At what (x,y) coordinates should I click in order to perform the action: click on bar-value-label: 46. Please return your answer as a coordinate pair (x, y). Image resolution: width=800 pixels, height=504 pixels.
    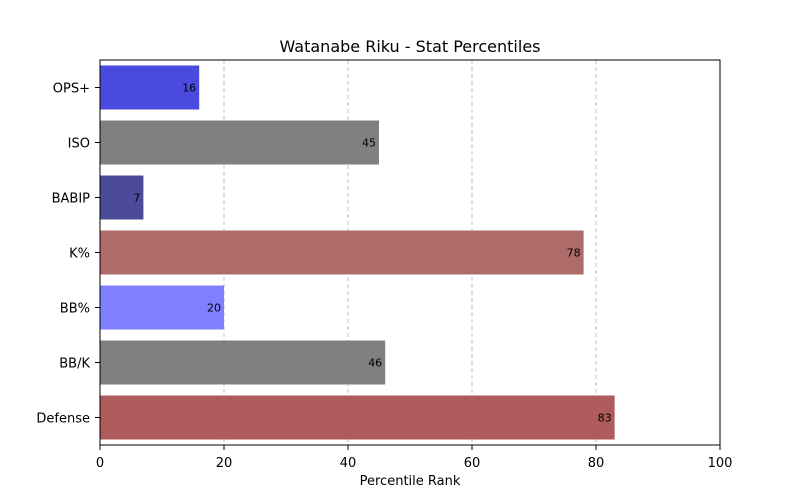
    Looking at the image, I should click on (375, 363).